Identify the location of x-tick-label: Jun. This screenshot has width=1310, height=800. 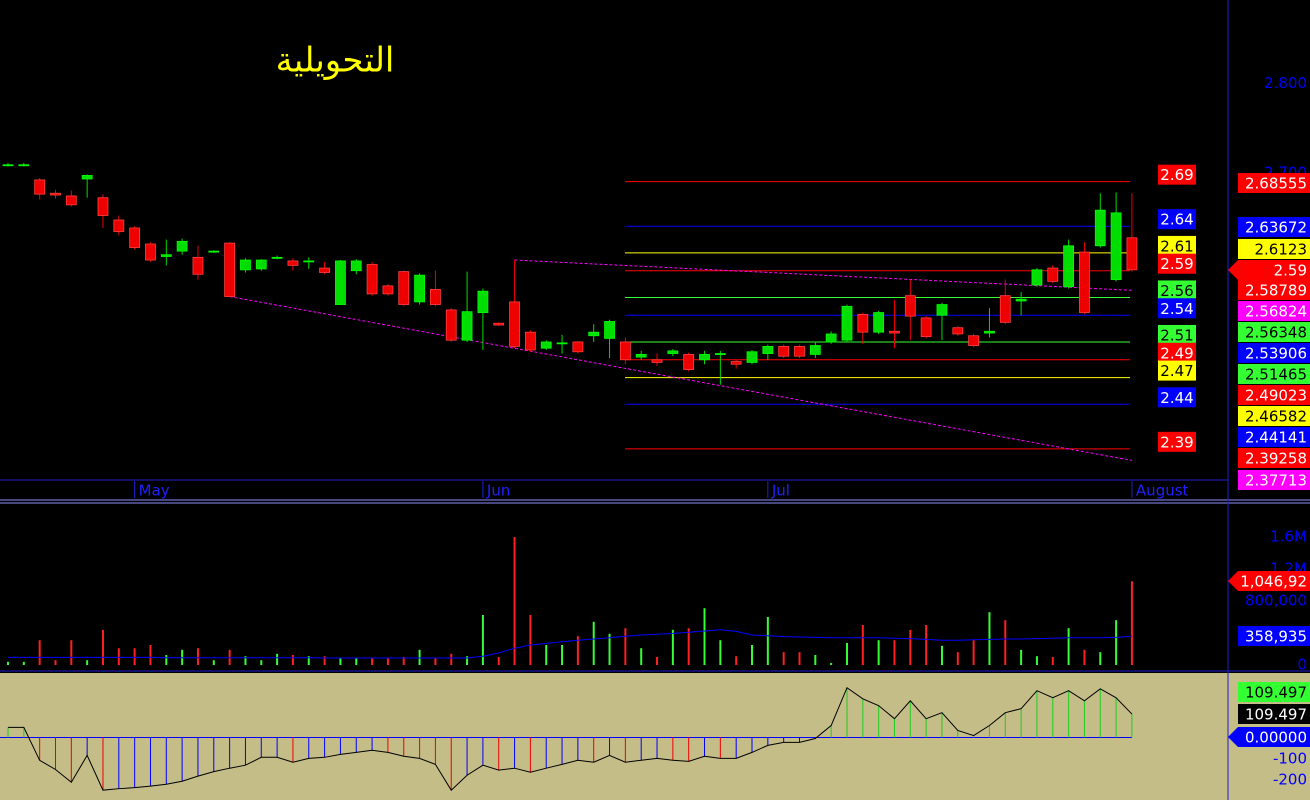
(498, 491).